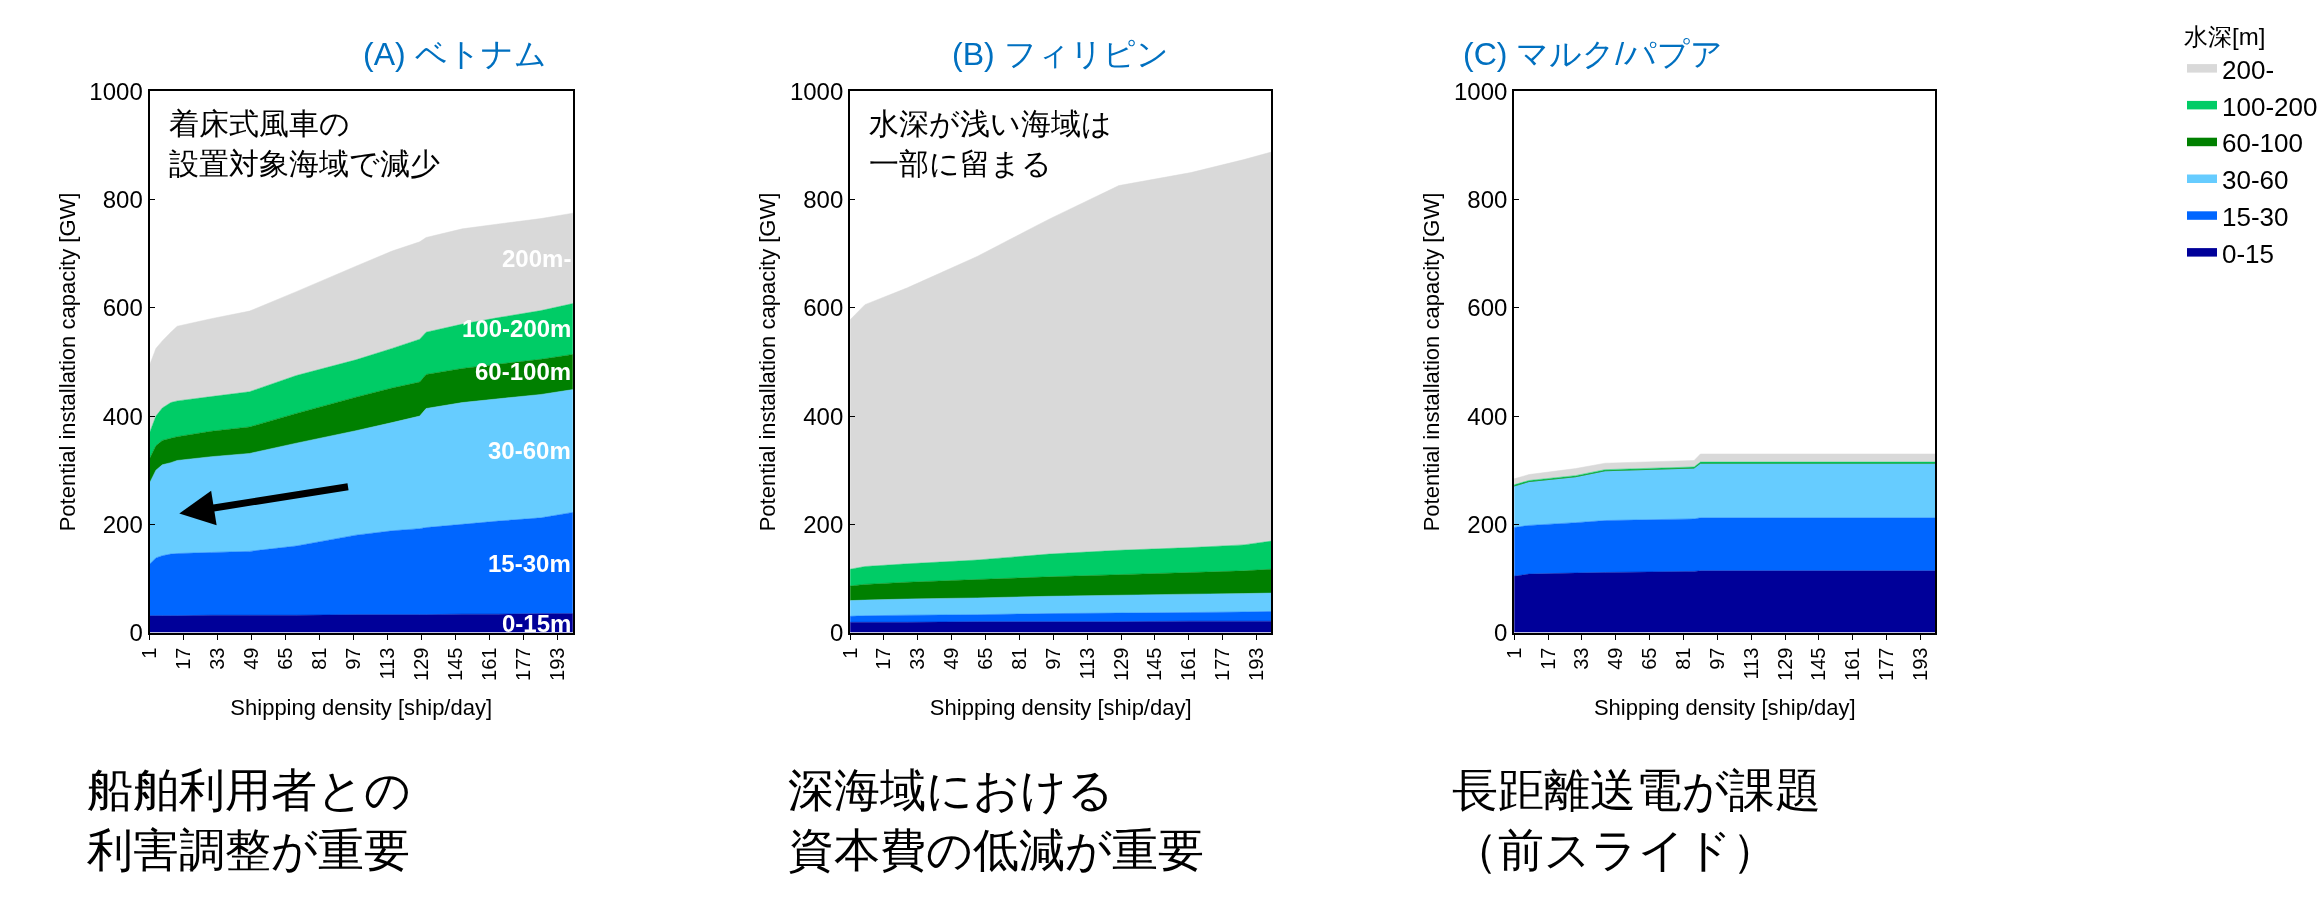 The image size is (2323, 917). What do you see at coordinates (248, 850) in the screenshot?
I see `text: 利害調整が重要` at bounding box center [248, 850].